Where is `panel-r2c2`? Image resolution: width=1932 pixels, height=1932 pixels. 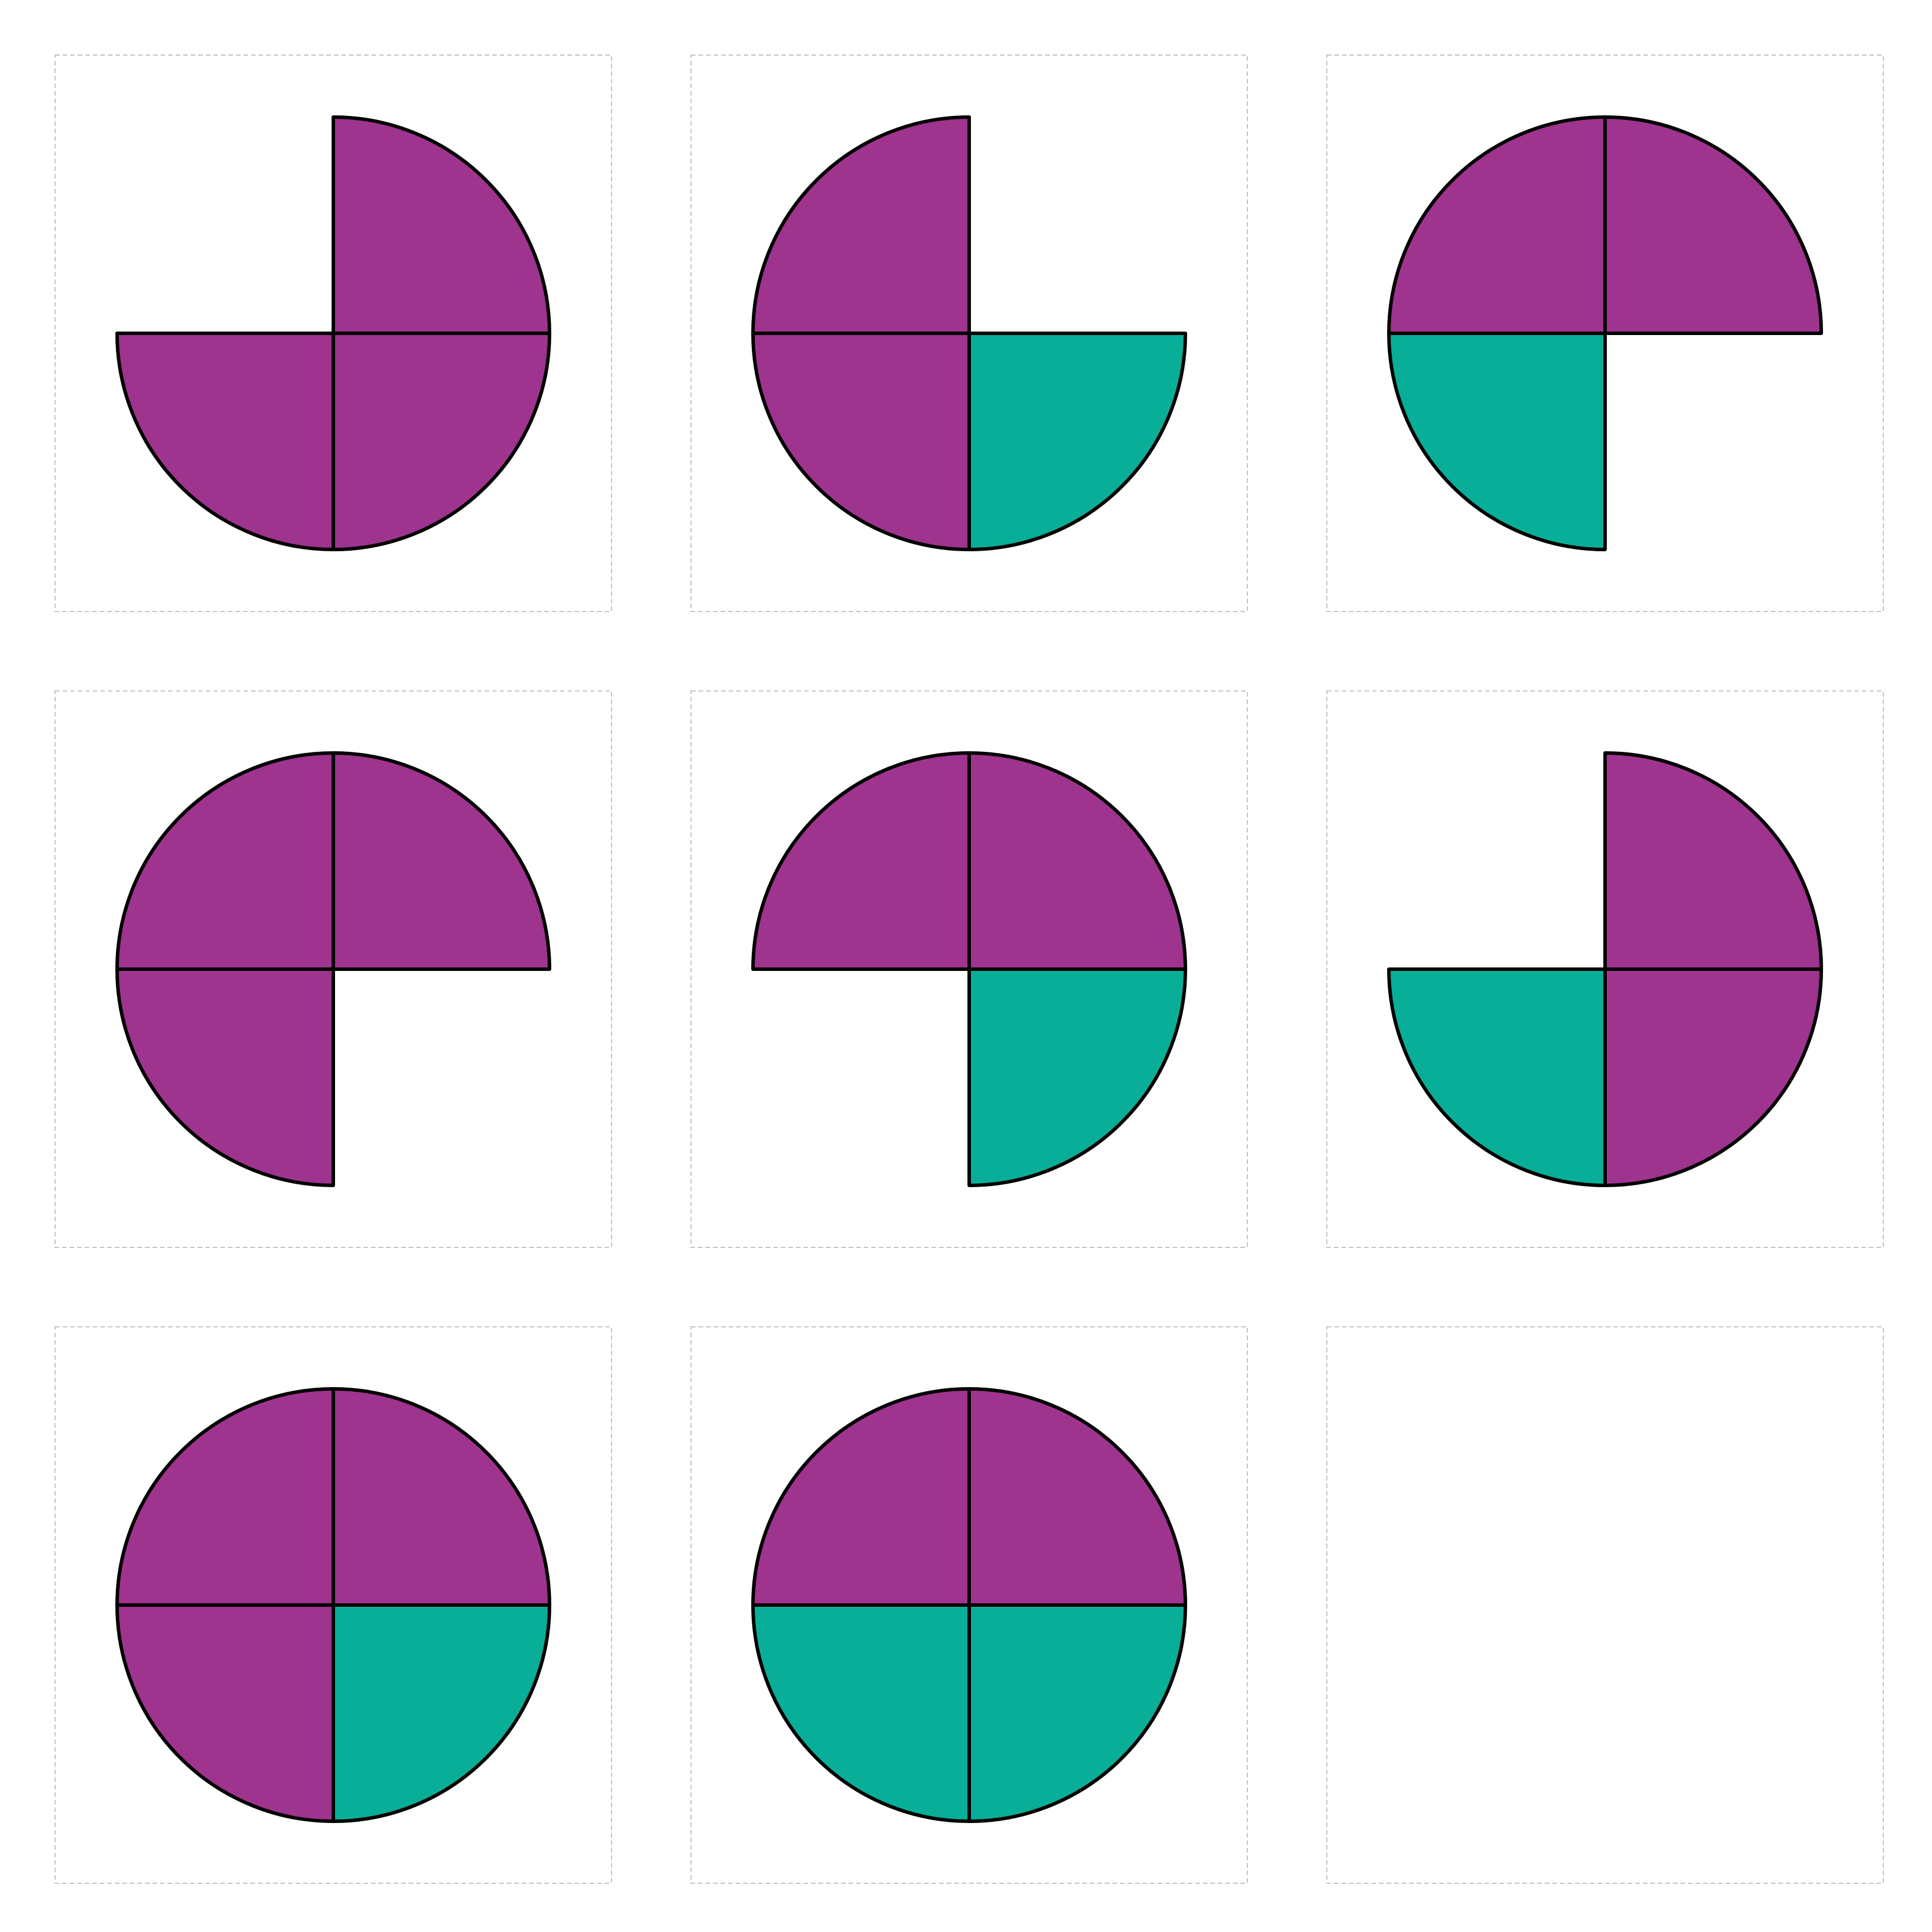
panel-r2c2 is located at coordinates (969, 969).